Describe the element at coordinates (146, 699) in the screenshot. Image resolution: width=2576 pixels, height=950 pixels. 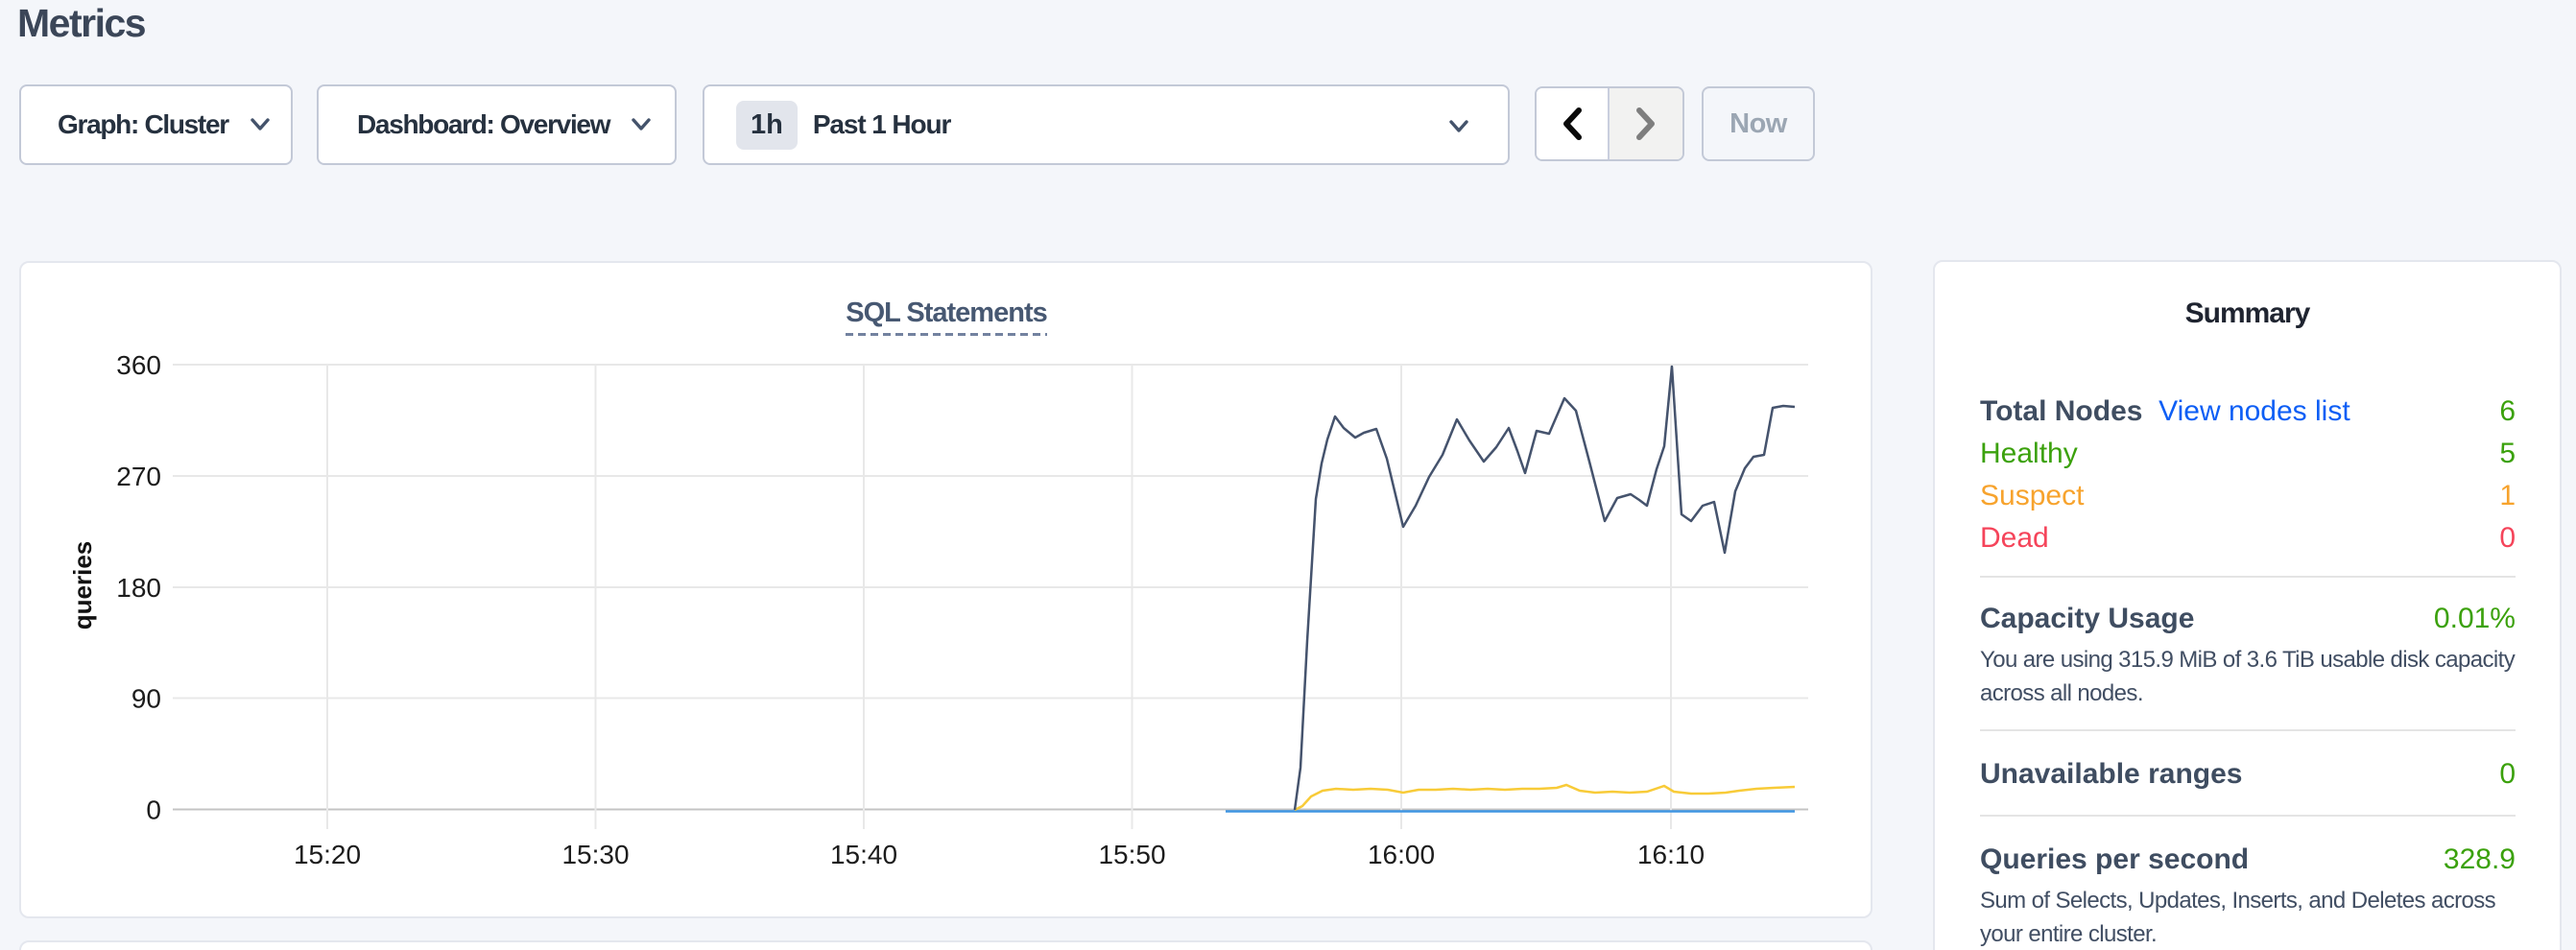
I see `svg-text: 90` at that location.